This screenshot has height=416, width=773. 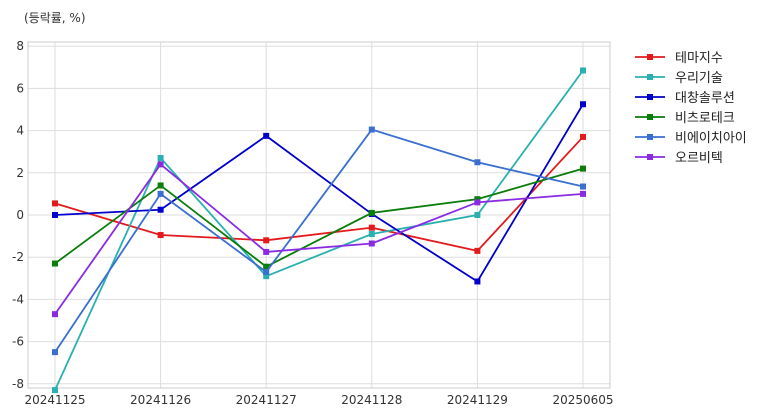 I want to click on x-tick-label: 20241127, so click(x=266, y=400).